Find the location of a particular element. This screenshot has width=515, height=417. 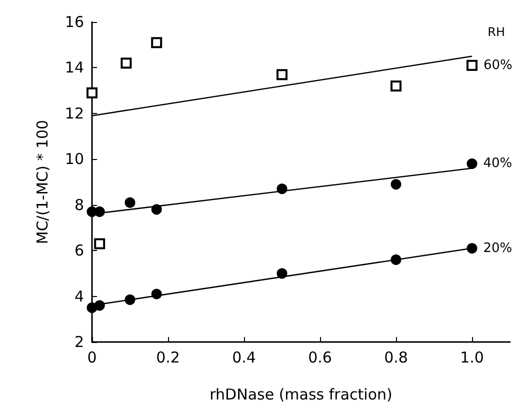

y-tick-label: 16 is located at coordinates (74, 22).